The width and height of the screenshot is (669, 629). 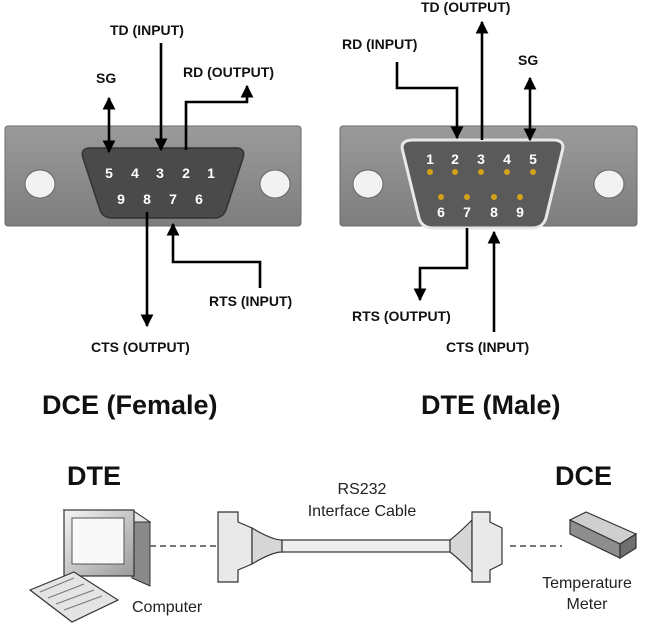 I want to click on dce-pin-5: 5, so click(x=109, y=173).